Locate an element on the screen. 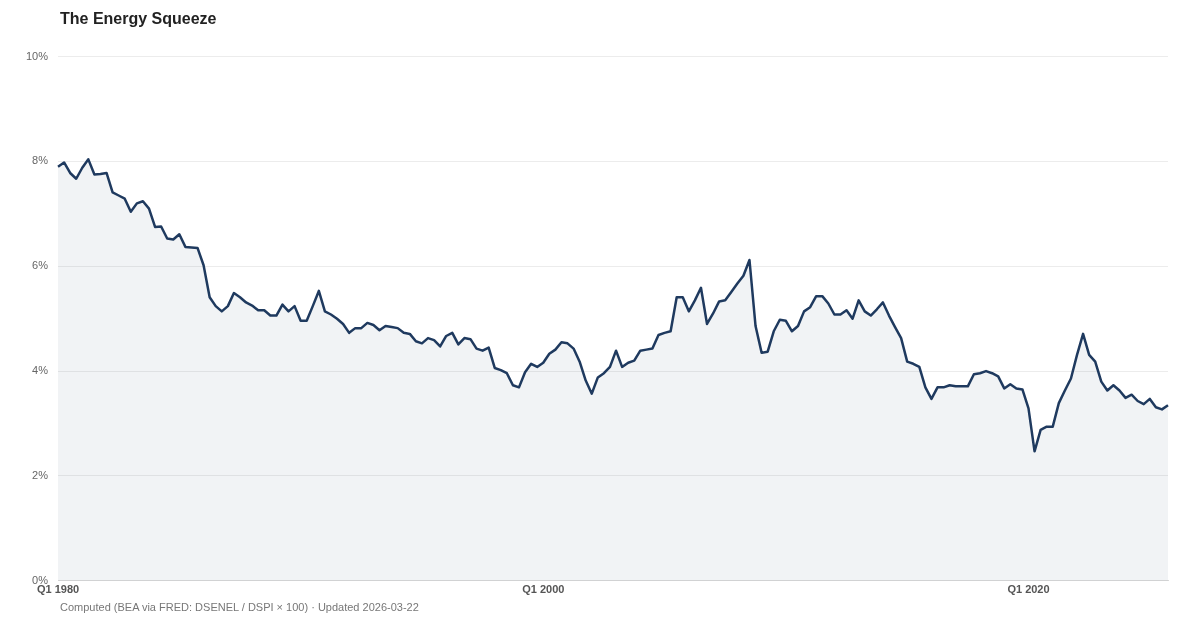  y-tick-label: 0% is located at coordinates (40, 579).